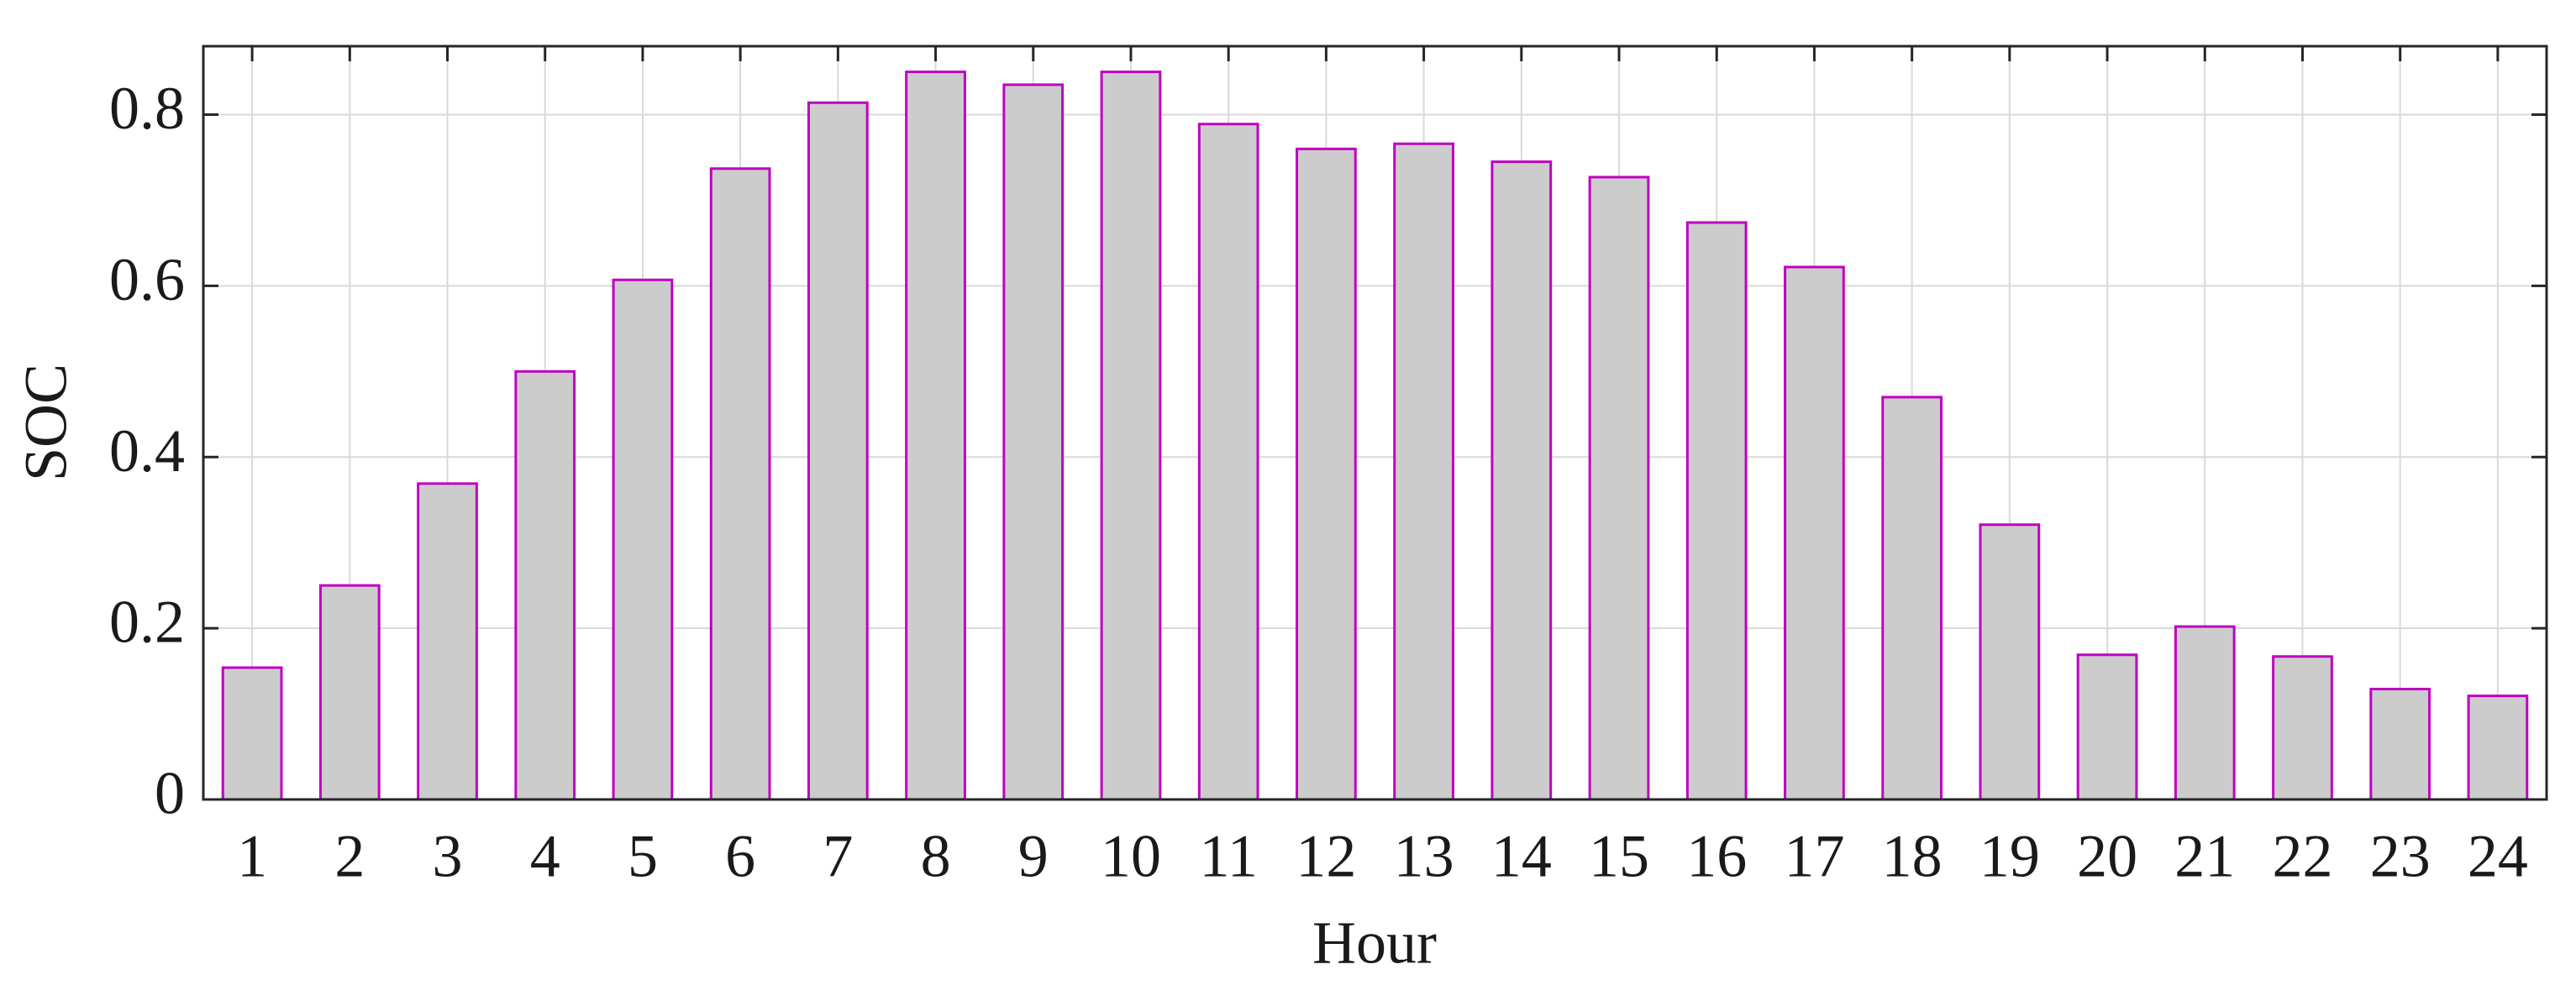  What do you see at coordinates (147, 108) in the screenshot?
I see `y-tick-label: 0.8` at bounding box center [147, 108].